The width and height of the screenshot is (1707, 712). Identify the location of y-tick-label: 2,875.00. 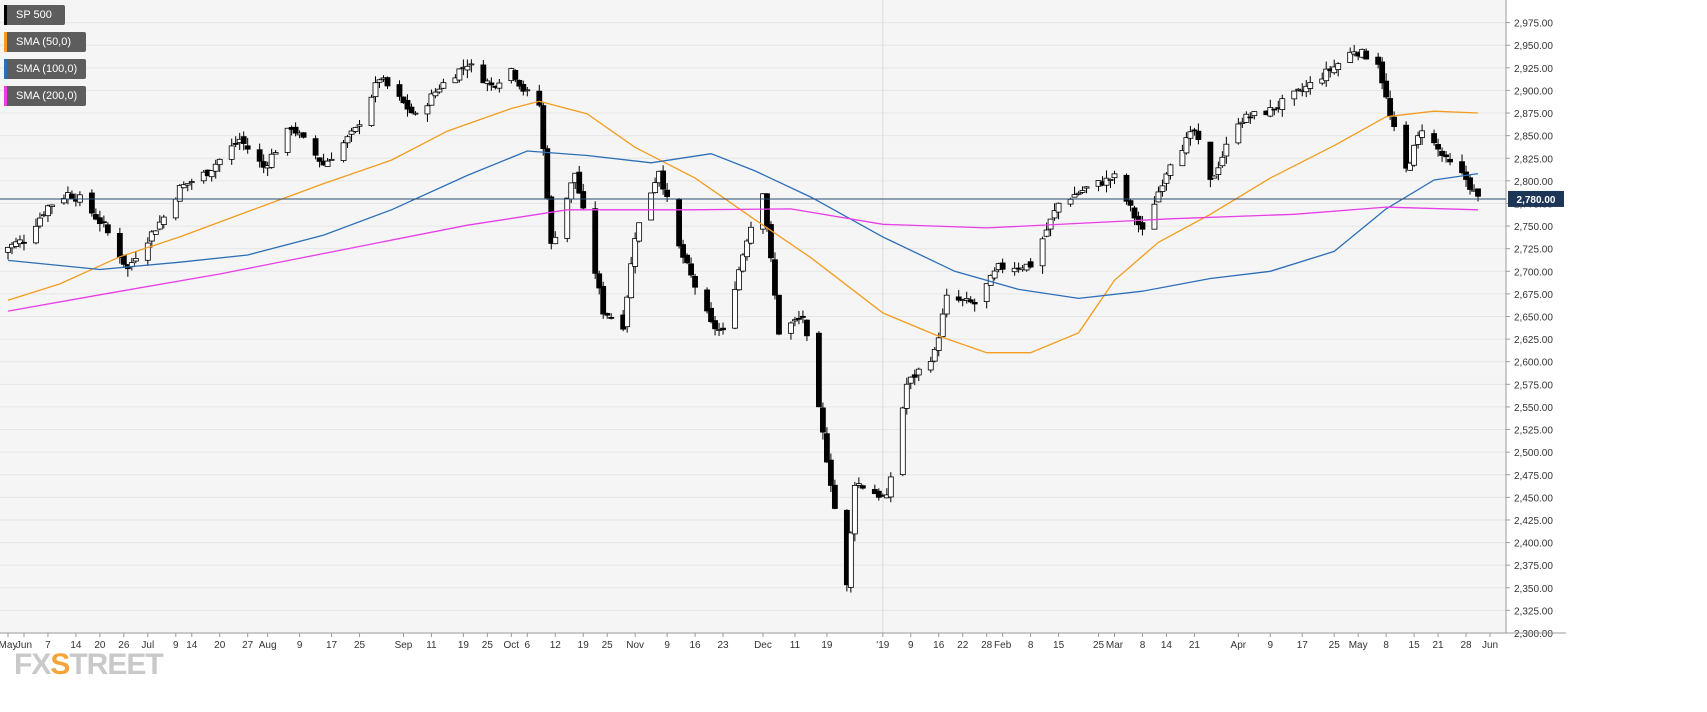
(1533, 114).